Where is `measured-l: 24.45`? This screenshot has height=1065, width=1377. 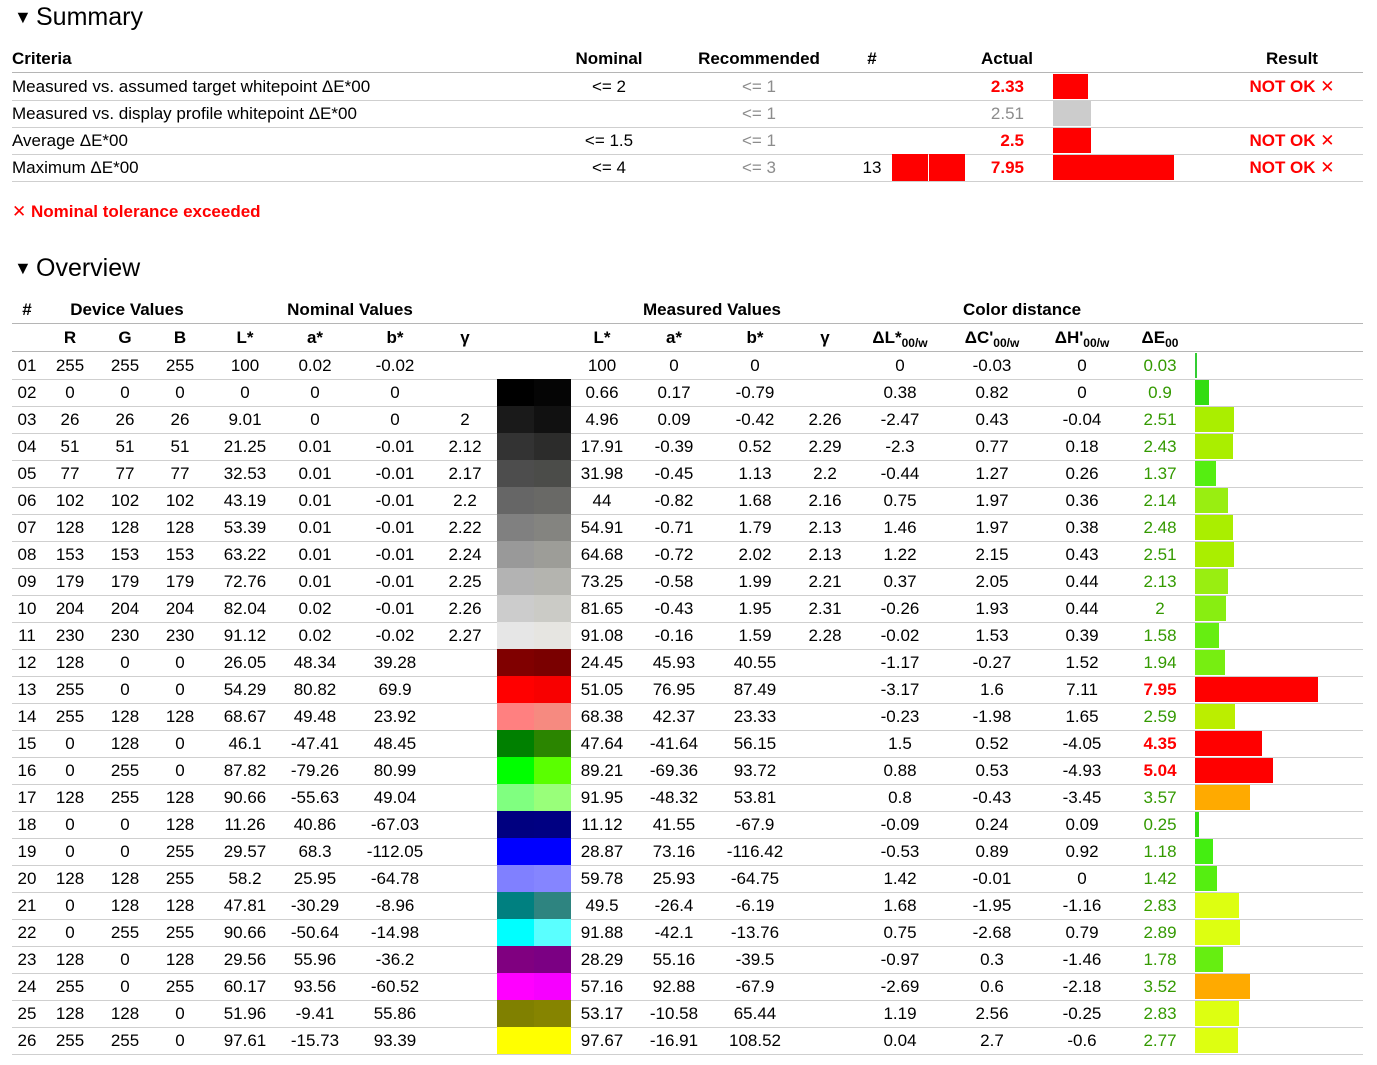
measured-l: 24.45 is located at coordinates (602, 662).